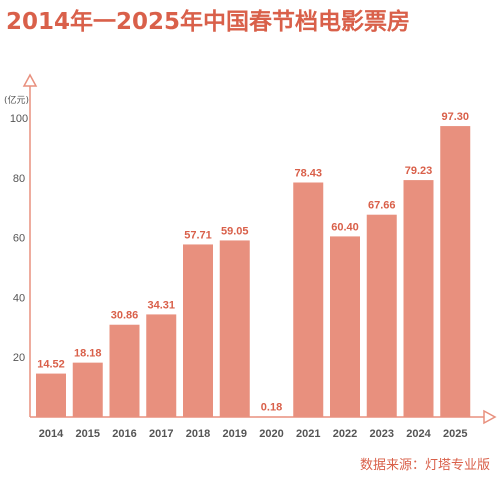 This screenshot has height=481, width=500. Describe the element at coordinates (455, 434) in the screenshot. I see `x-tick-label: 2025` at that location.